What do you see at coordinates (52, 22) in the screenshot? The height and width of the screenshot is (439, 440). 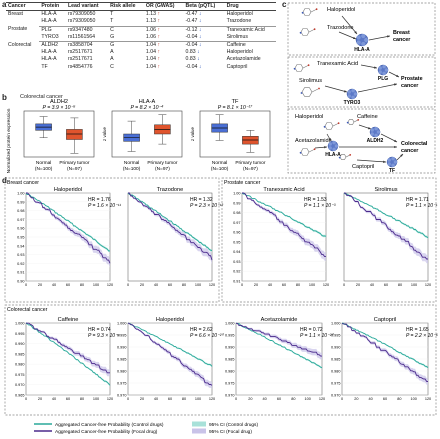 I see `protein-cell: HLA-A` at bounding box center [52, 22].